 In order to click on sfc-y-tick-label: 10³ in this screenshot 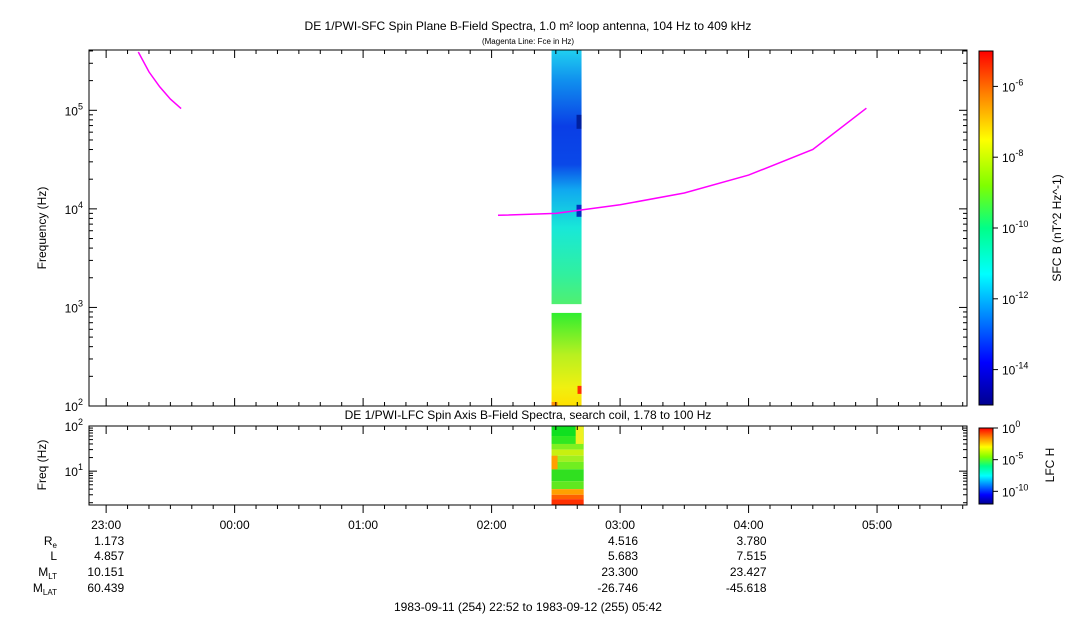, I will do `click(74, 306)`.